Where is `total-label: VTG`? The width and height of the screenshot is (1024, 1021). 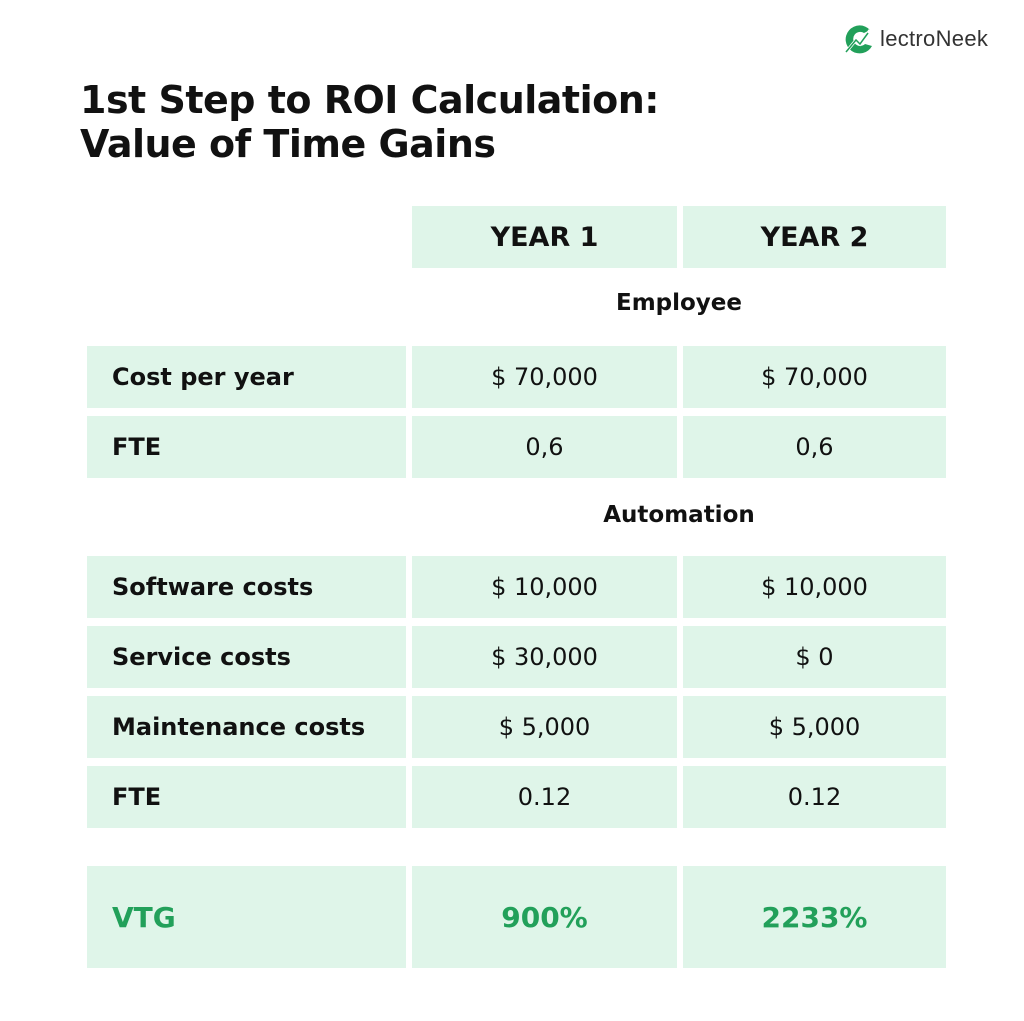 total-label: VTG is located at coordinates (246, 917).